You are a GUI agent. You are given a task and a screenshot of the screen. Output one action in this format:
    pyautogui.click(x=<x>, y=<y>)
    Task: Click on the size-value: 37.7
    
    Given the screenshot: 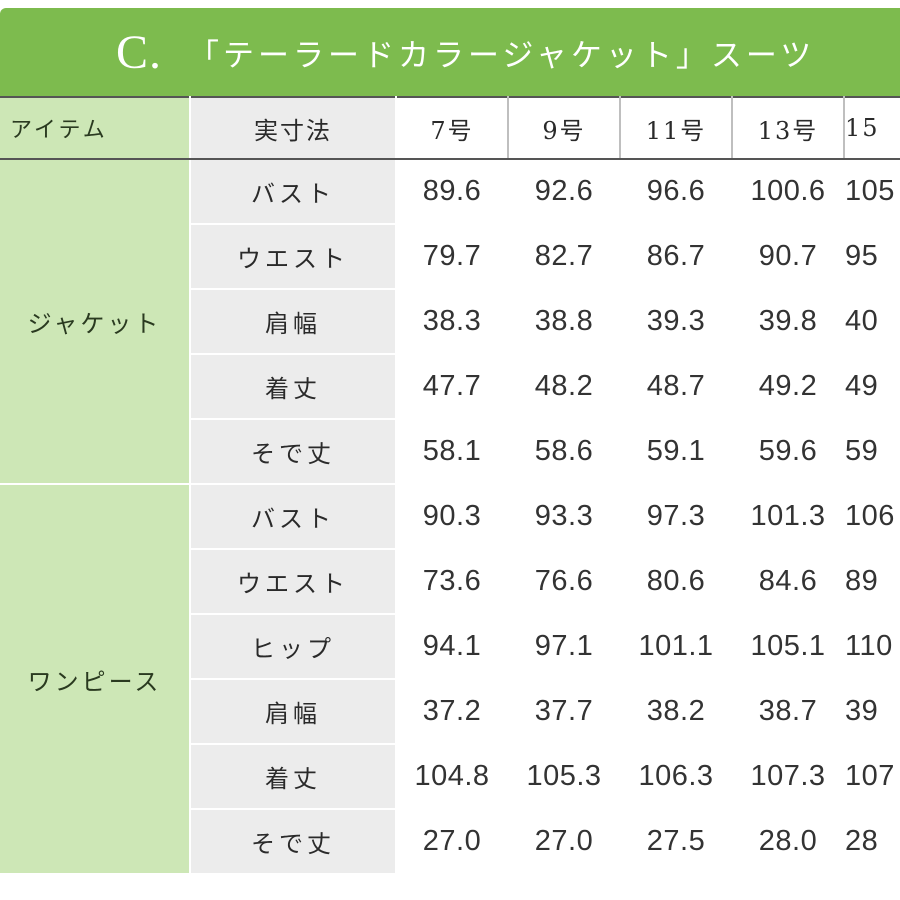 What is the action you would take?
    pyautogui.click(x=564, y=712)
    